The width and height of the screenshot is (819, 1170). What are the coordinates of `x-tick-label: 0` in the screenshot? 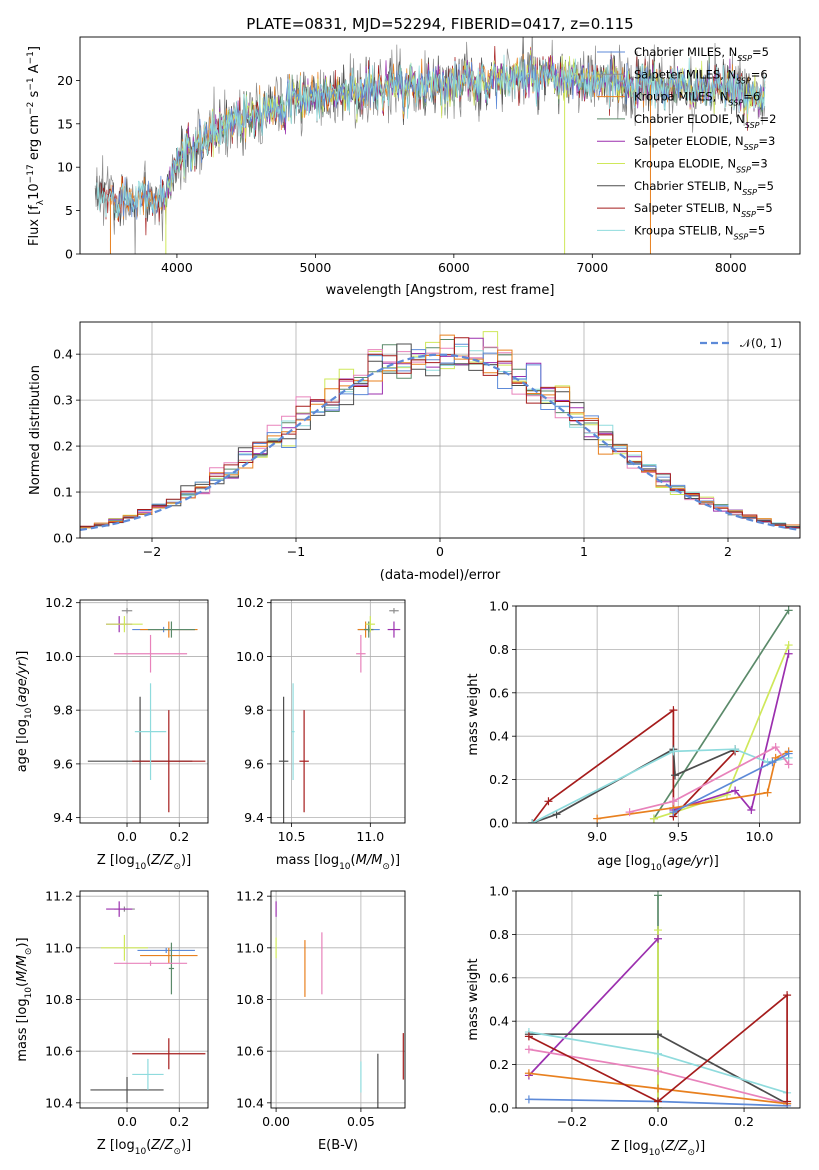 It's located at (440, 551).